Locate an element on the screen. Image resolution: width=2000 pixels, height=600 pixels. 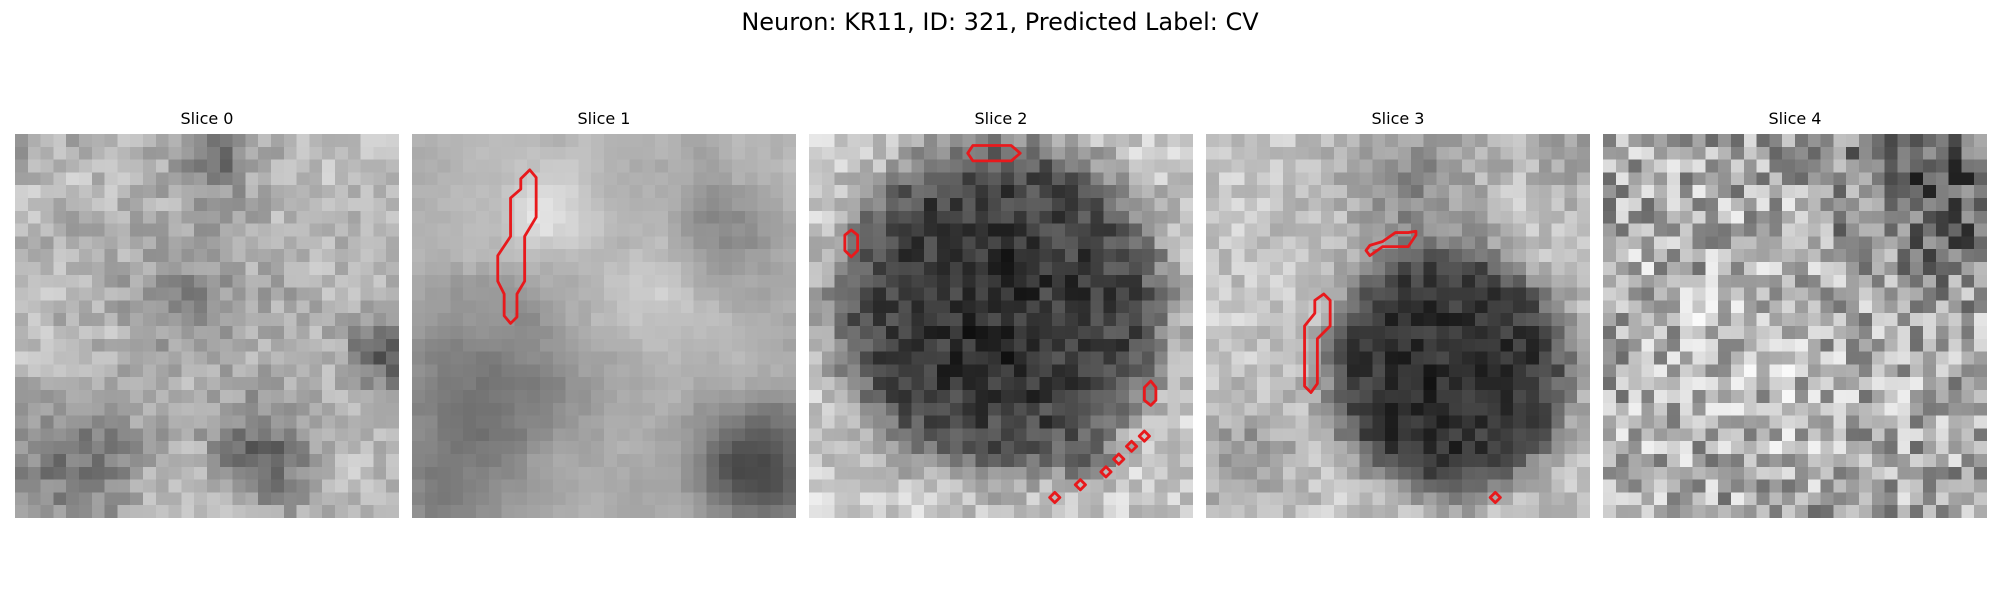
slice-title: Slice 1 is located at coordinates (604, 118).